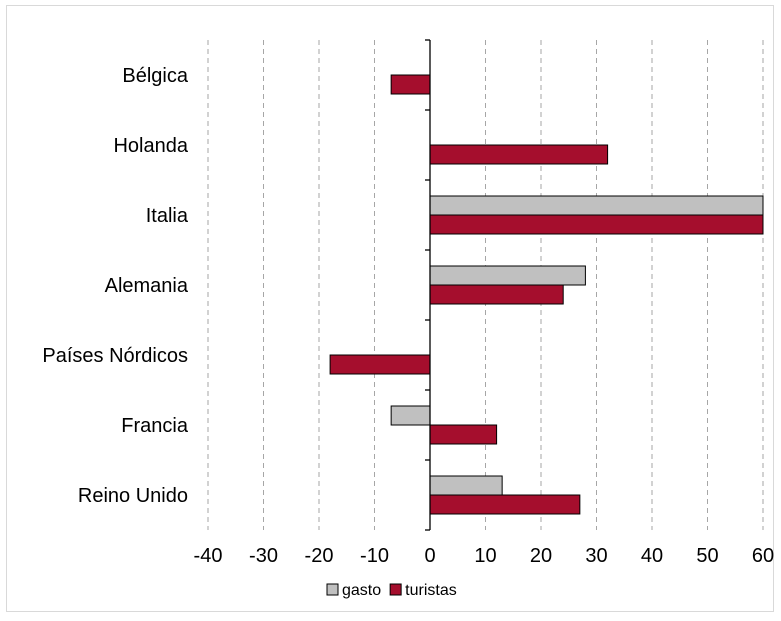  I want to click on x-tick-label: 60, so click(763, 556).